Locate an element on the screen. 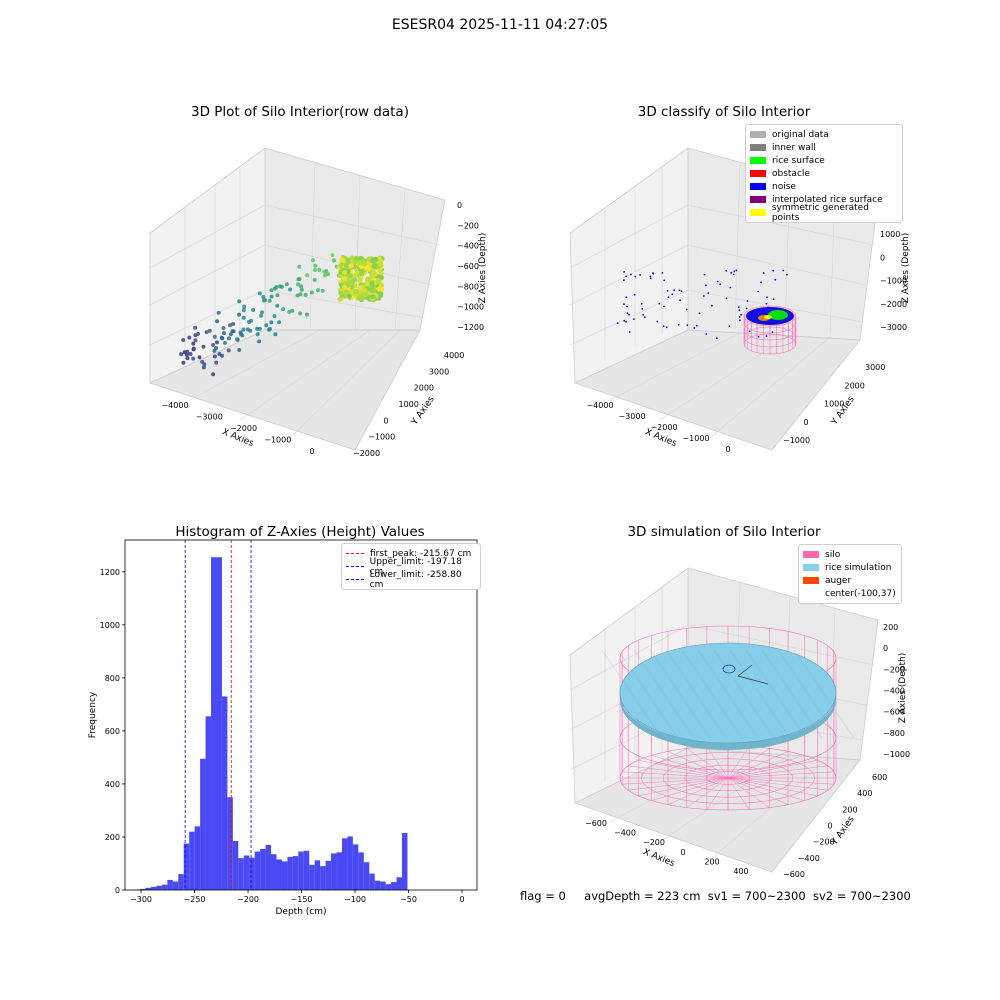  y-axis-label: Frequency is located at coordinates (93, 714).